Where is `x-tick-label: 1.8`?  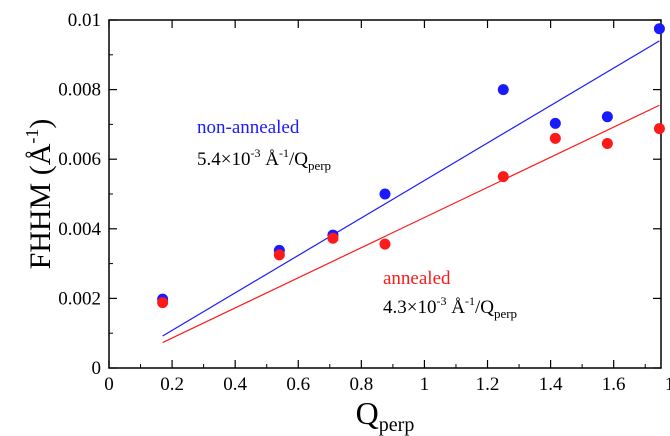
x-tick-label: 1.8 is located at coordinates (667, 384).